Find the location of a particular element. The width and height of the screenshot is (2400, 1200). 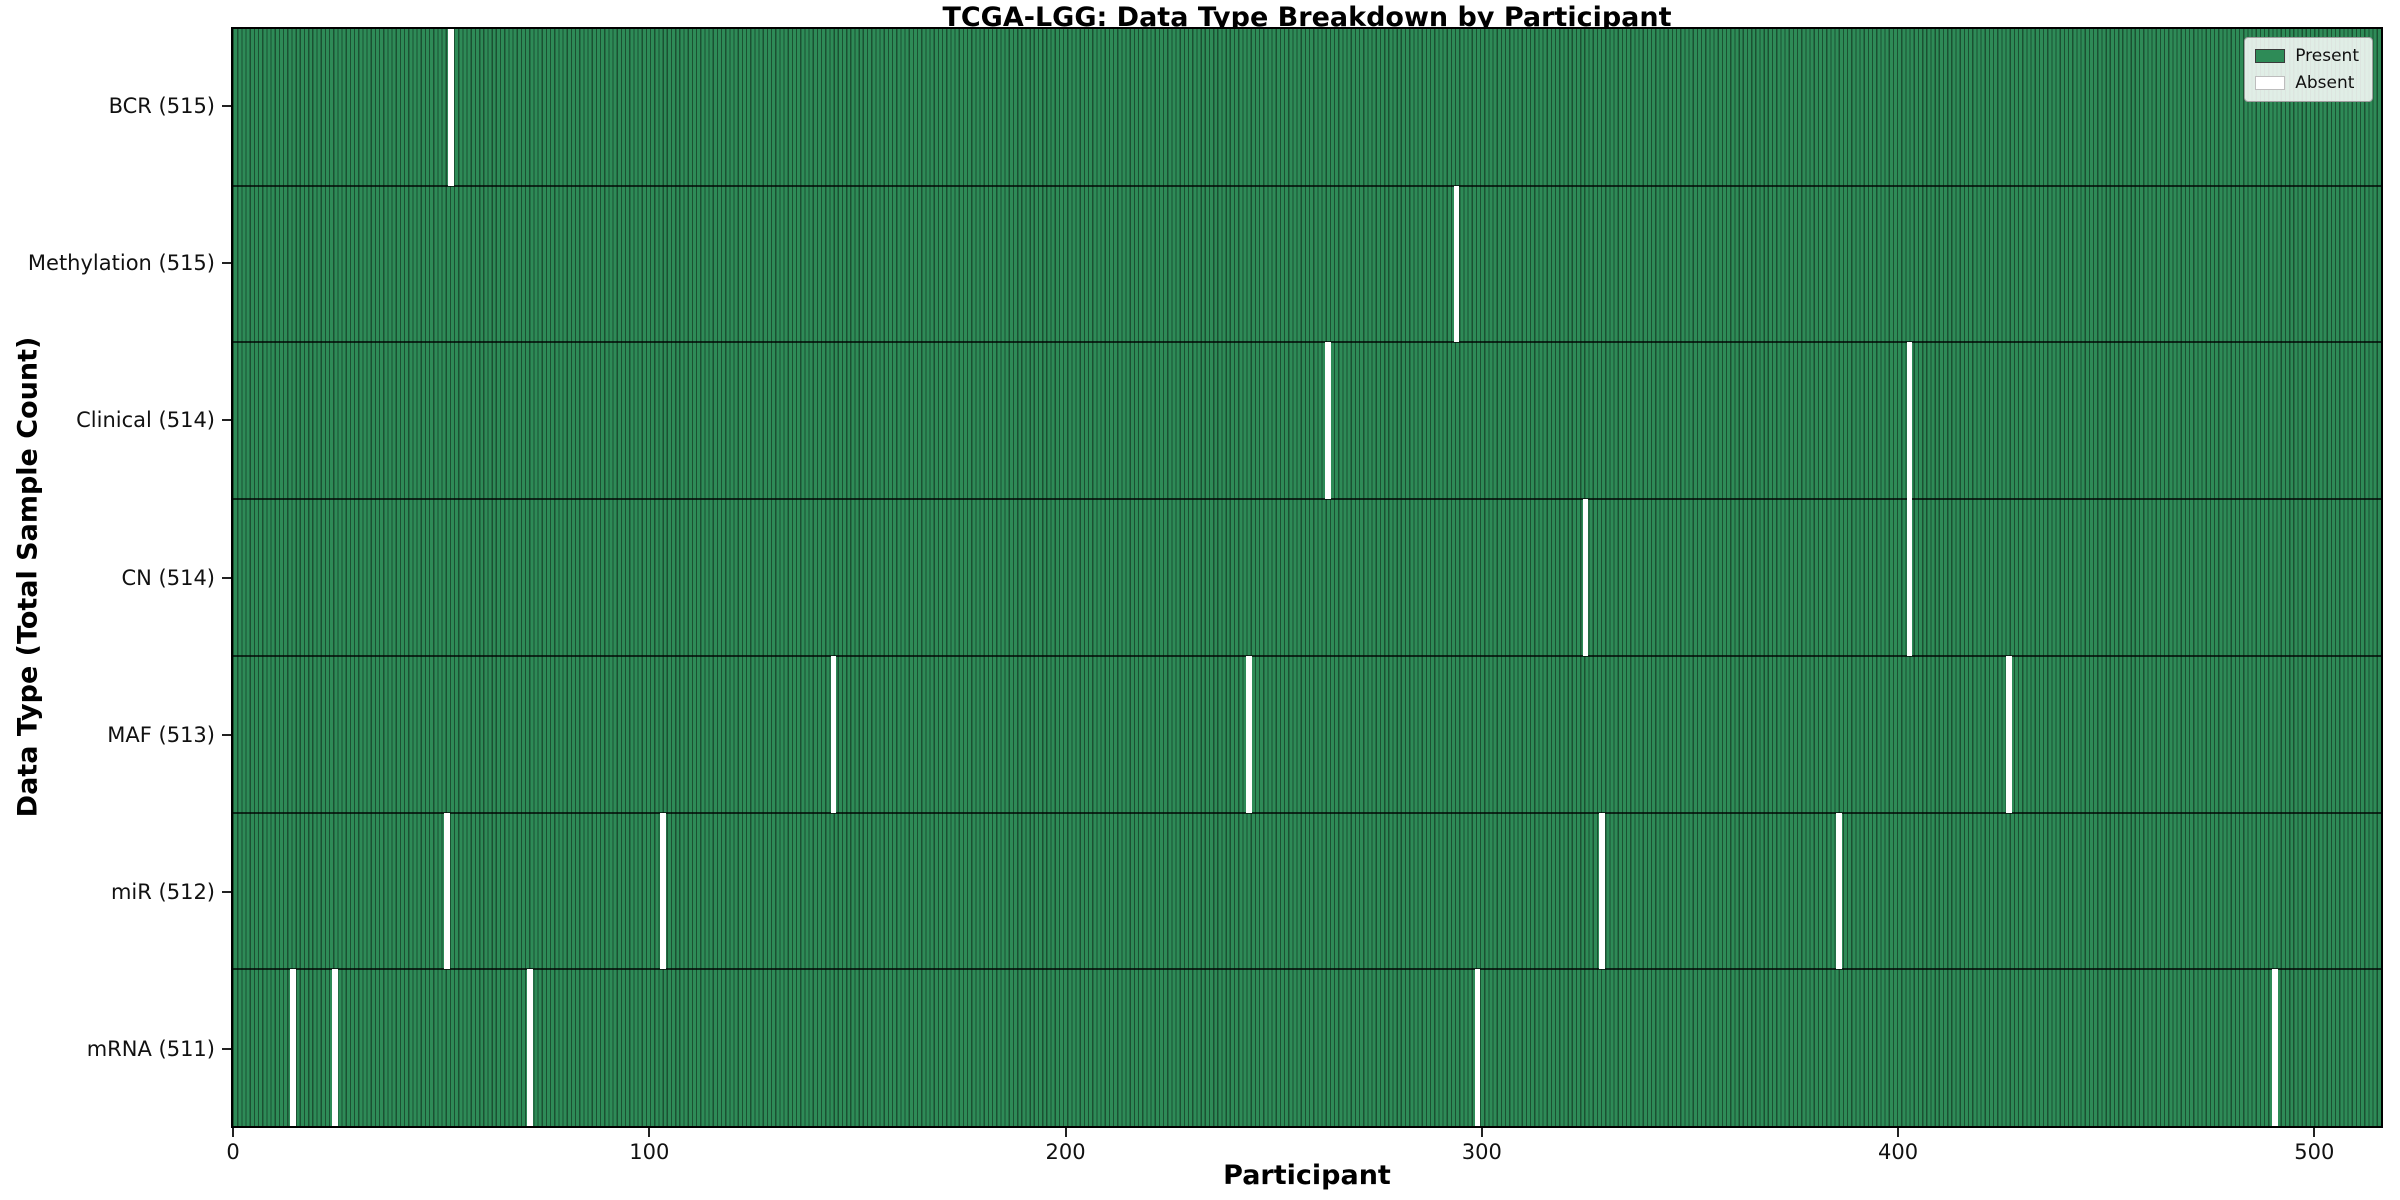

data-row-BCR is located at coordinates (1307, 107).